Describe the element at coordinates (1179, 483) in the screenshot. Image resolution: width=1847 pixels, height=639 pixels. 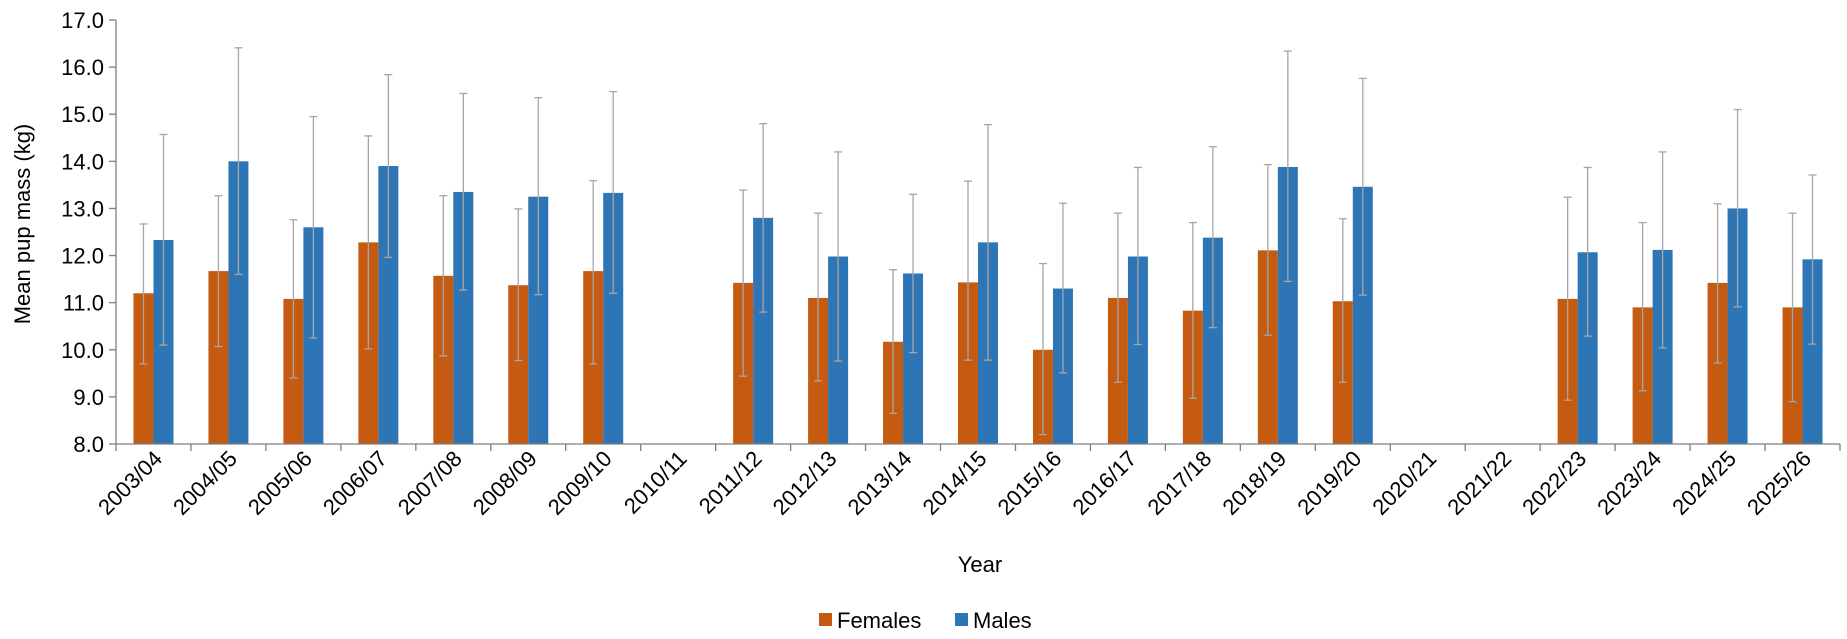
I see `x-tick-label: 2017/18` at that location.